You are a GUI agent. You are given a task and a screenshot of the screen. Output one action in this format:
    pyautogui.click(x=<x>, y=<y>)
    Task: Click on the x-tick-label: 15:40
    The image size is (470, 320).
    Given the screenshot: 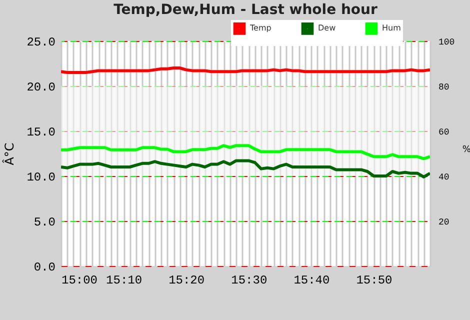 What is the action you would take?
    pyautogui.click(x=312, y=281)
    